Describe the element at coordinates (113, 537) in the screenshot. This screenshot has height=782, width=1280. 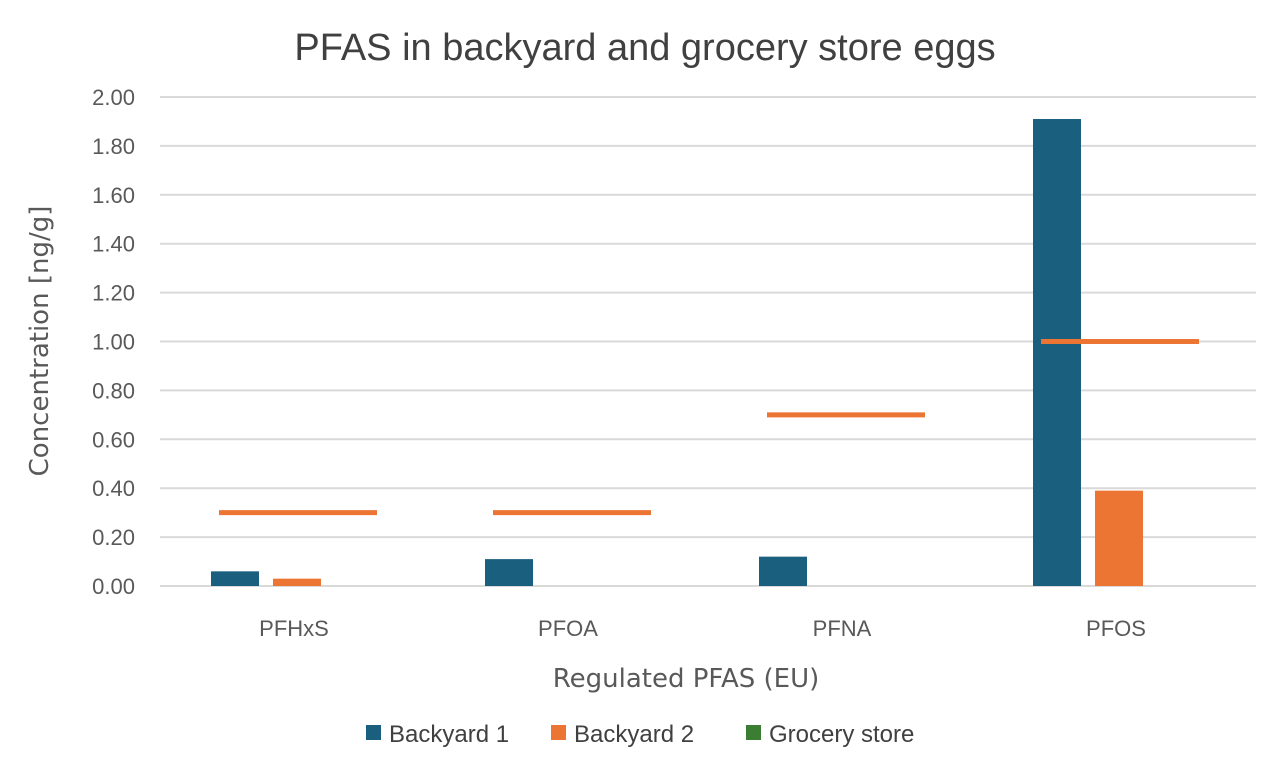
I see `y-tick-label: 0.20` at that location.